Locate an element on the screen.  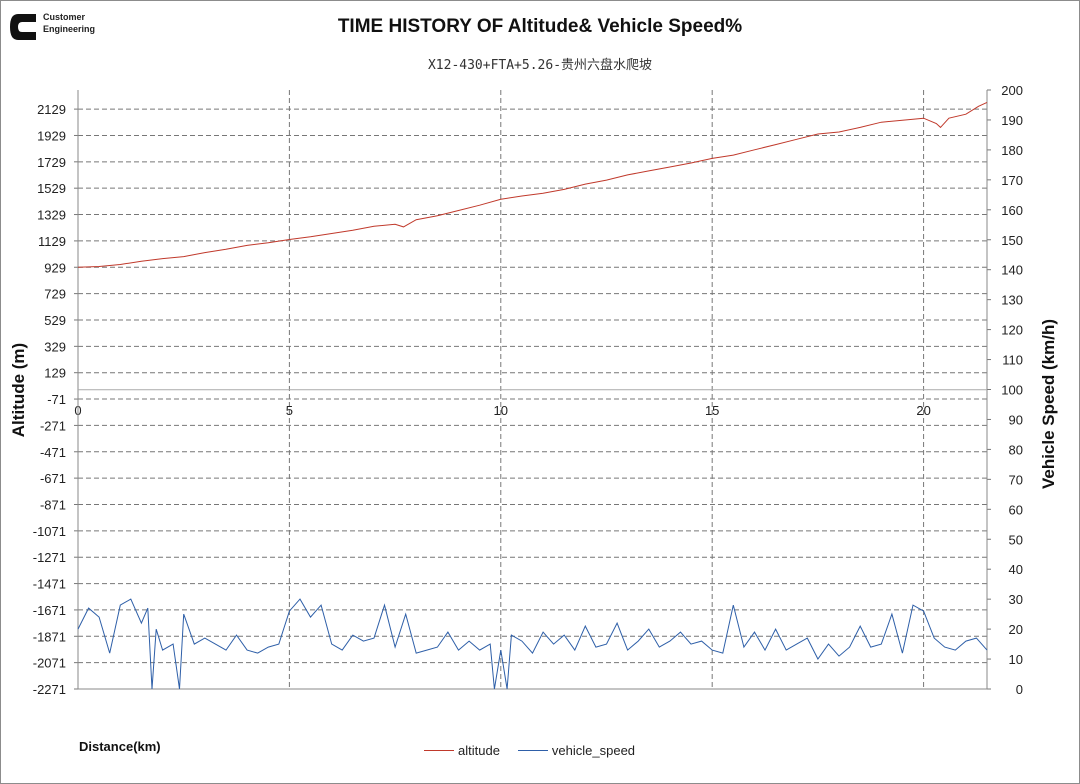
y-tick-label: -1471 is located at coordinates (49, 584).